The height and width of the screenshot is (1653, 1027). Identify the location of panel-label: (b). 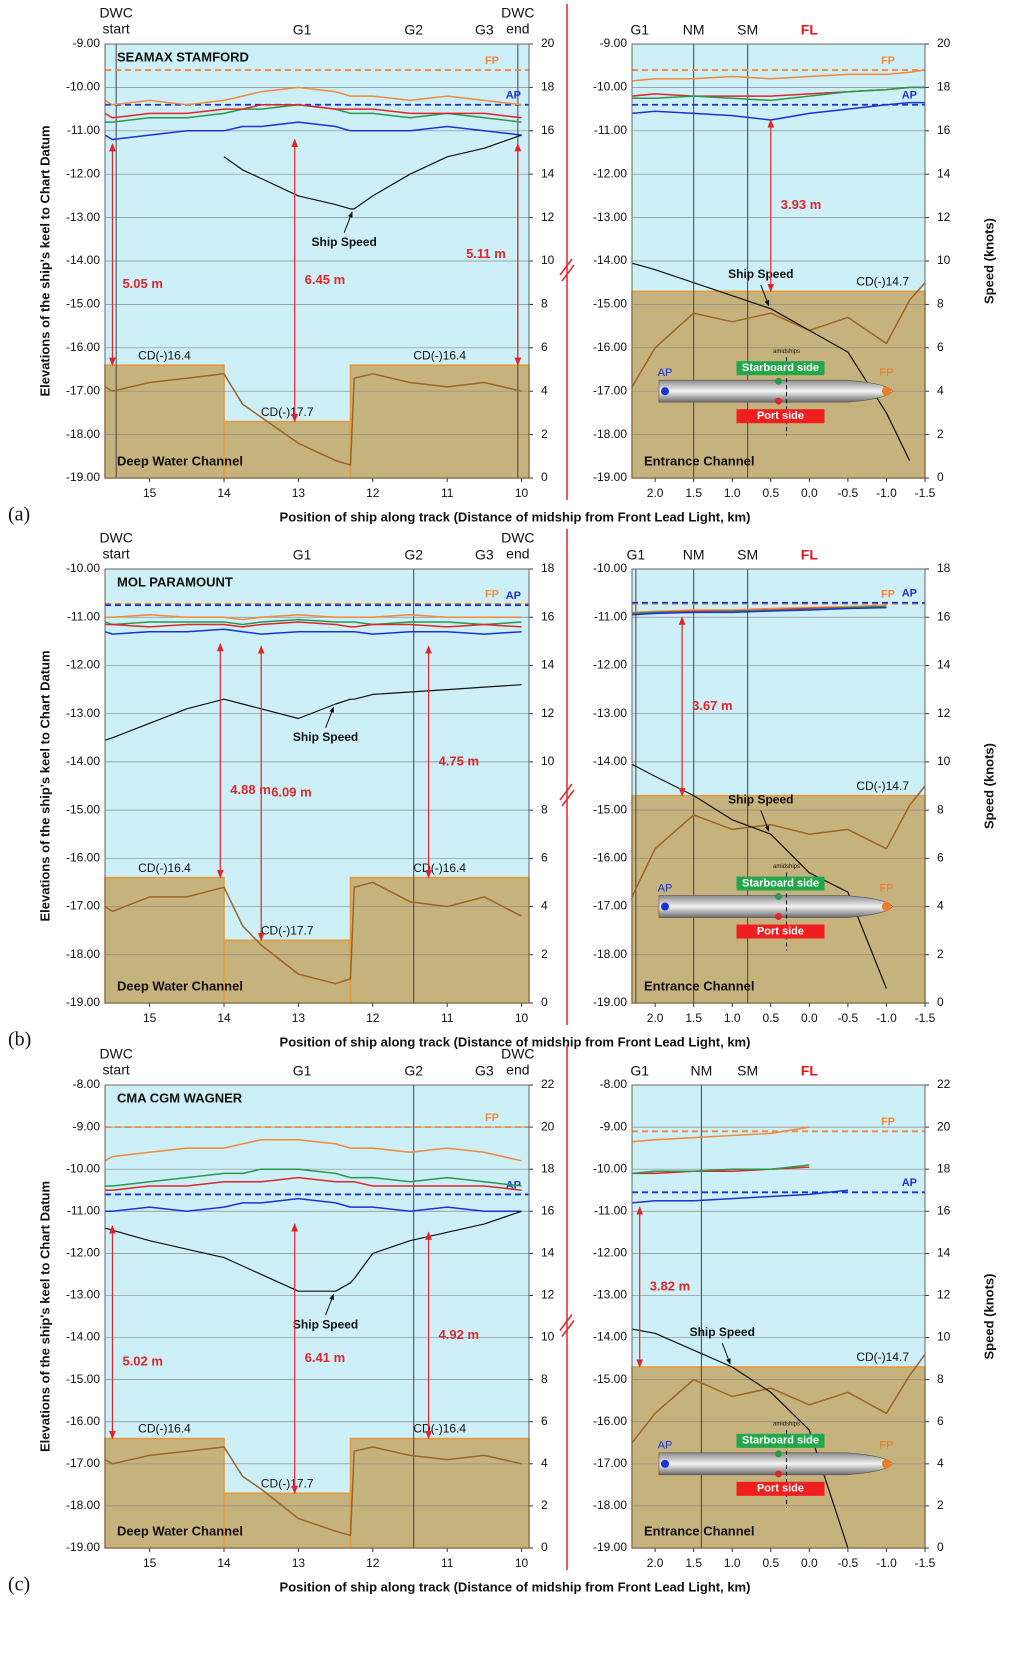
(19, 1040).